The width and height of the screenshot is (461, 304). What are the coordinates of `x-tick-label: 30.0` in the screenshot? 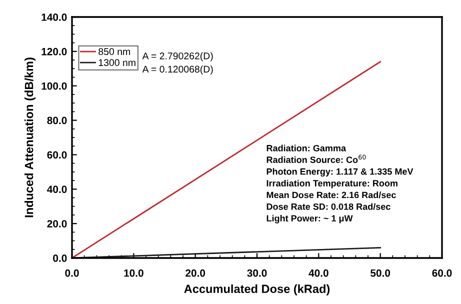 It's located at (257, 273).